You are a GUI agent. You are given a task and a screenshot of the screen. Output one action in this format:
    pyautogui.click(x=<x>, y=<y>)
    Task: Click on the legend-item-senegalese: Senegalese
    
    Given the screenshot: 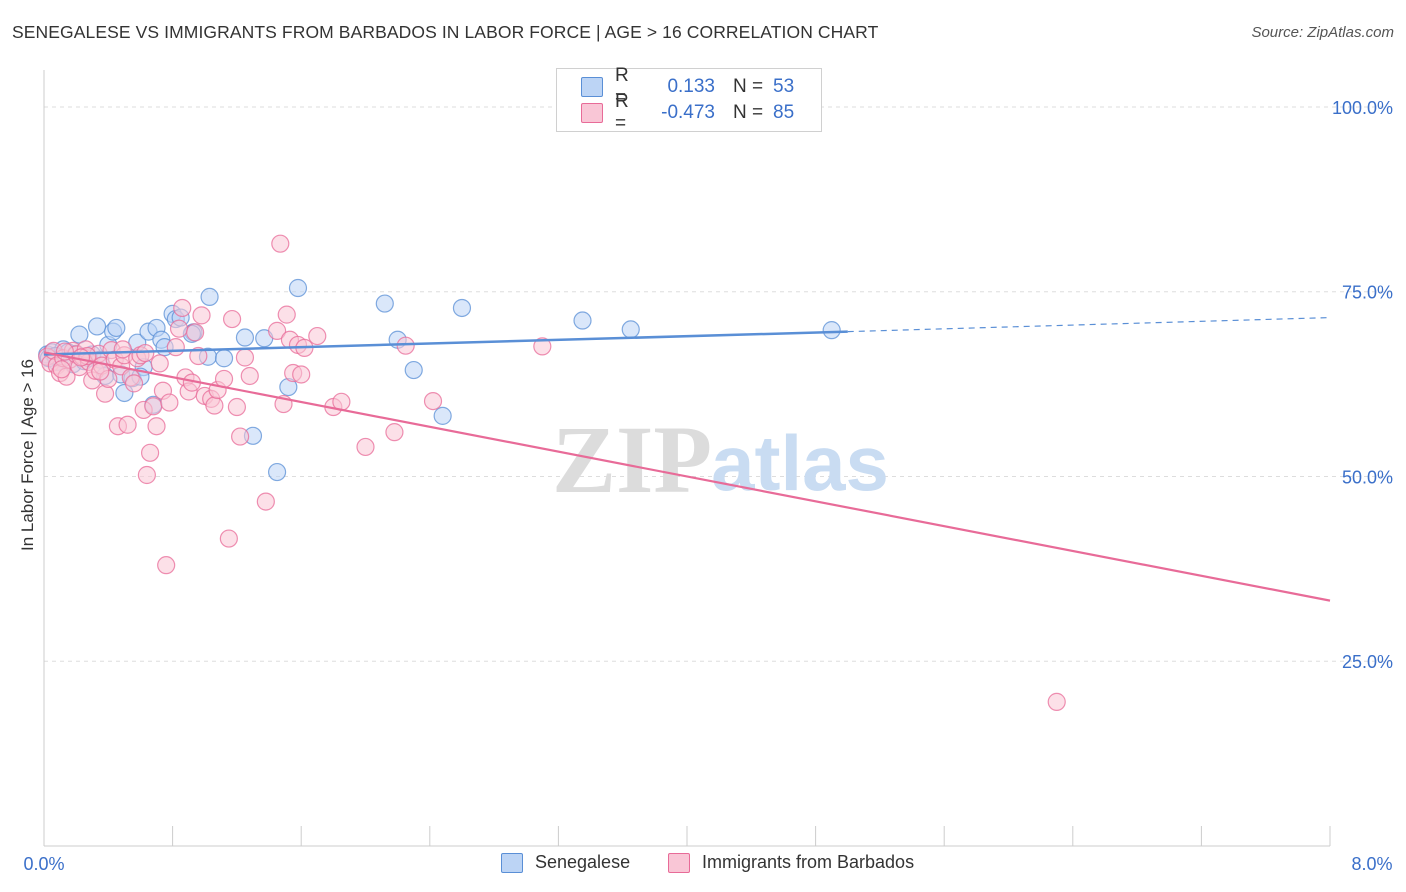 What is the action you would take?
    pyautogui.click(x=565, y=862)
    